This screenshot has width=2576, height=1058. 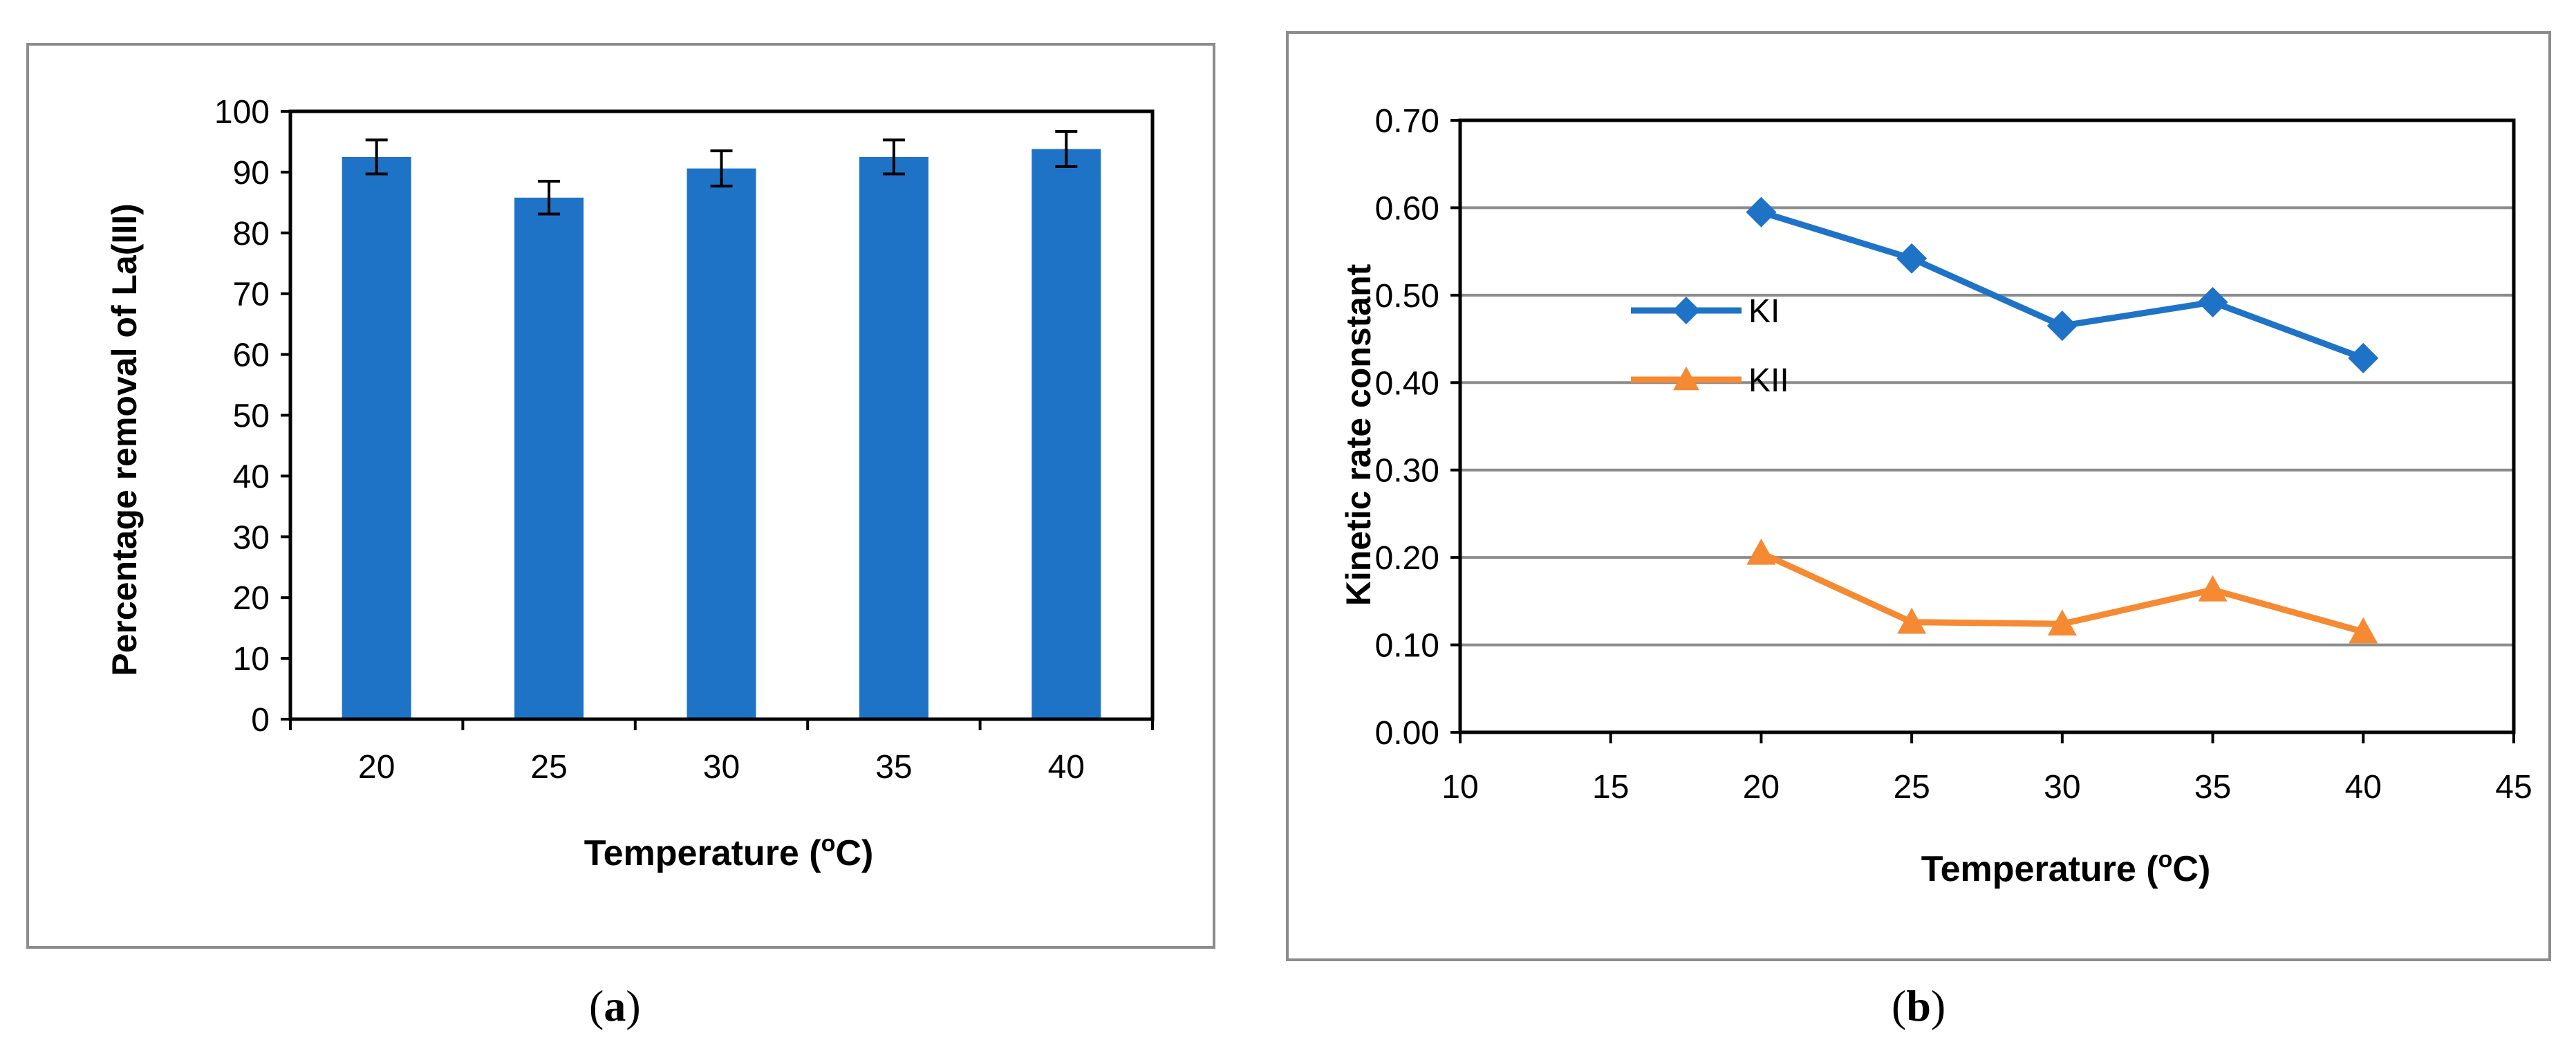 What do you see at coordinates (1407, 121) in the screenshot?
I see `y-tick-label: 0.70` at bounding box center [1407, 121].